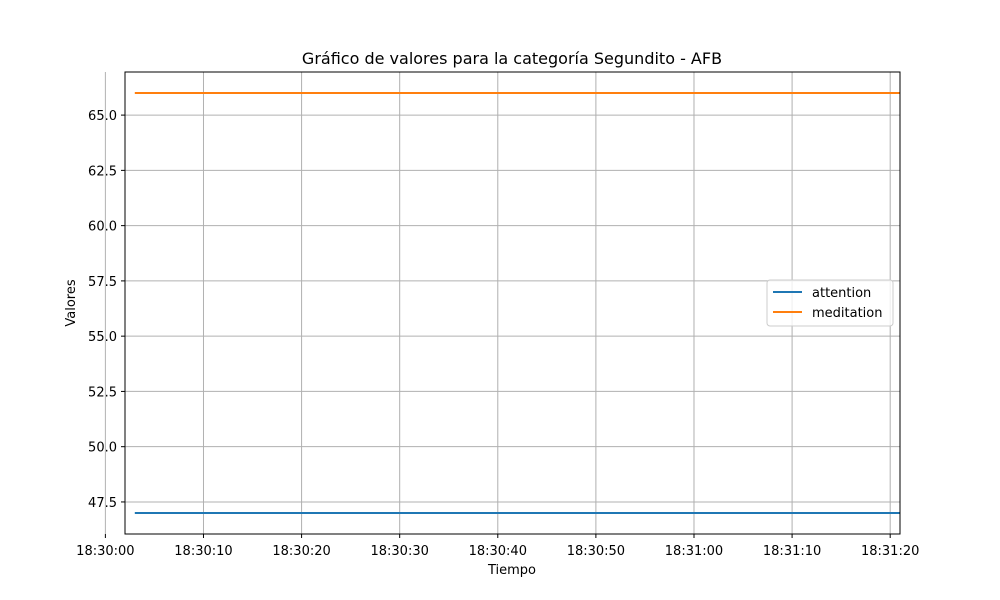 The height and width of the screenshot is (600, 1000). I want to click on x-tick-label: 18:30:00, so click(105, 551).